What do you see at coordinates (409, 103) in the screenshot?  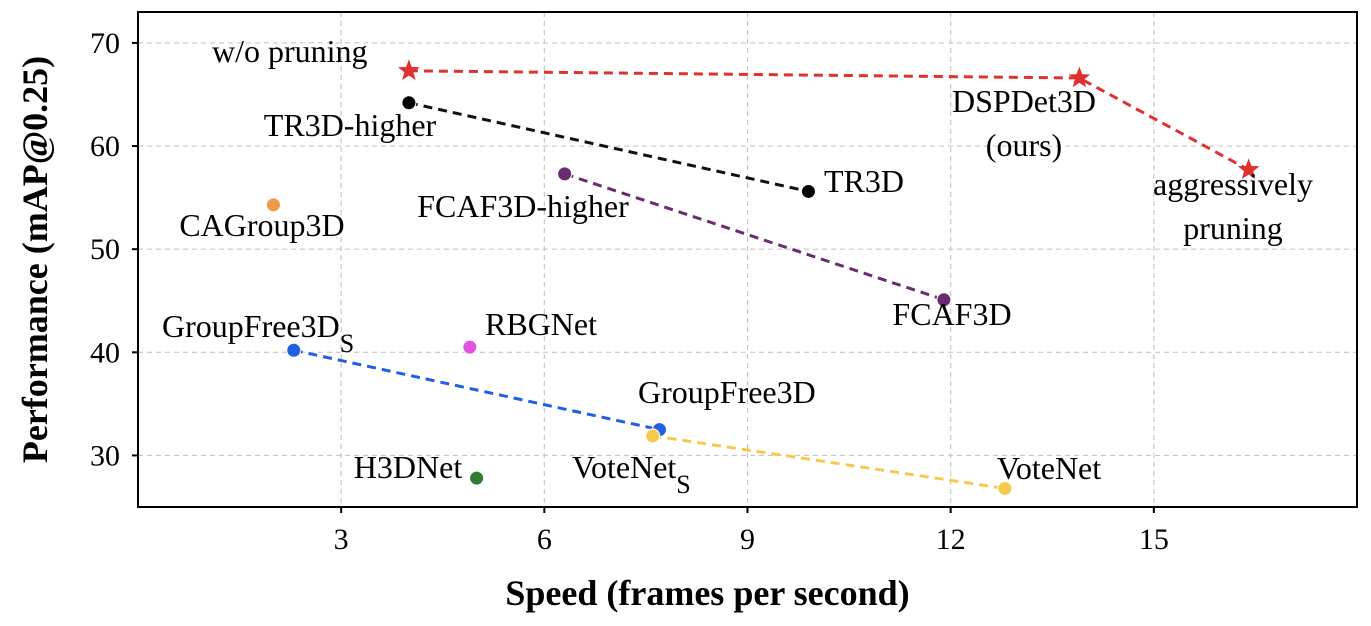 I see `marker-tr3d-higher` at bounding box center [409, 103].